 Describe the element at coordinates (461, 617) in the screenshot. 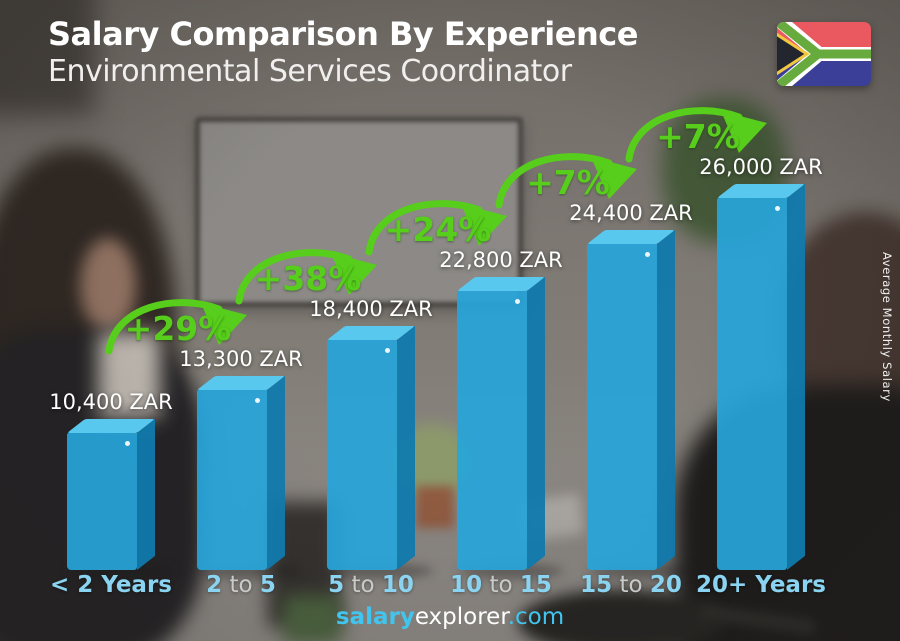

I see `brand-explorer: explorer` at that location.